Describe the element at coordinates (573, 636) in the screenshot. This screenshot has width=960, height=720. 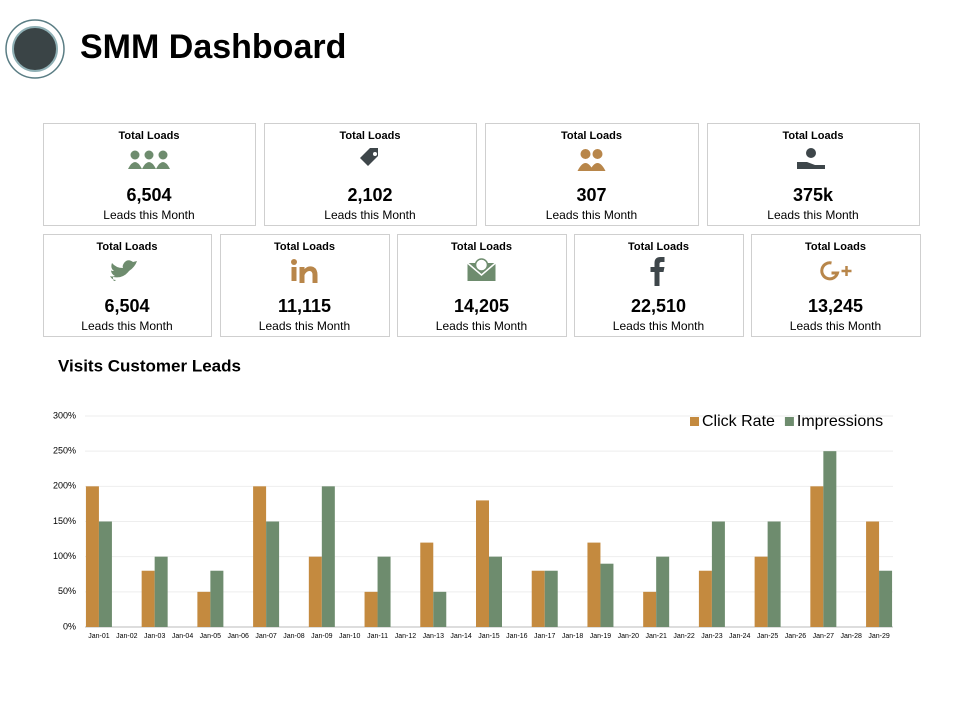
I see `x-tick-label: Jan-18` at that location.